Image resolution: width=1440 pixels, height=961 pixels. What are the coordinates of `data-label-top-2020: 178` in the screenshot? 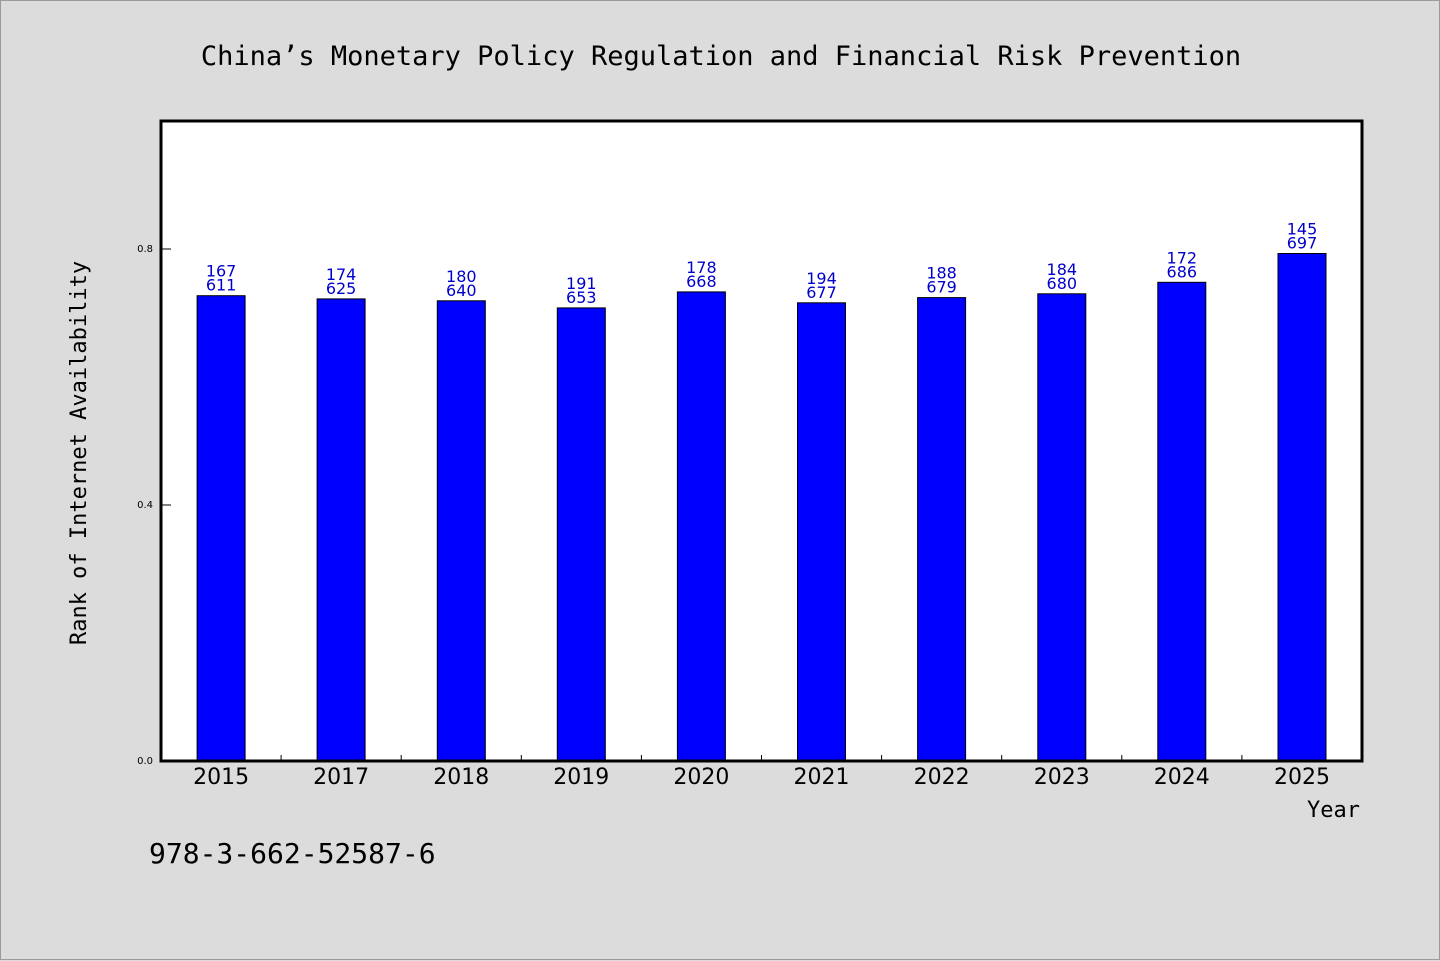 It's located at (701, 267).